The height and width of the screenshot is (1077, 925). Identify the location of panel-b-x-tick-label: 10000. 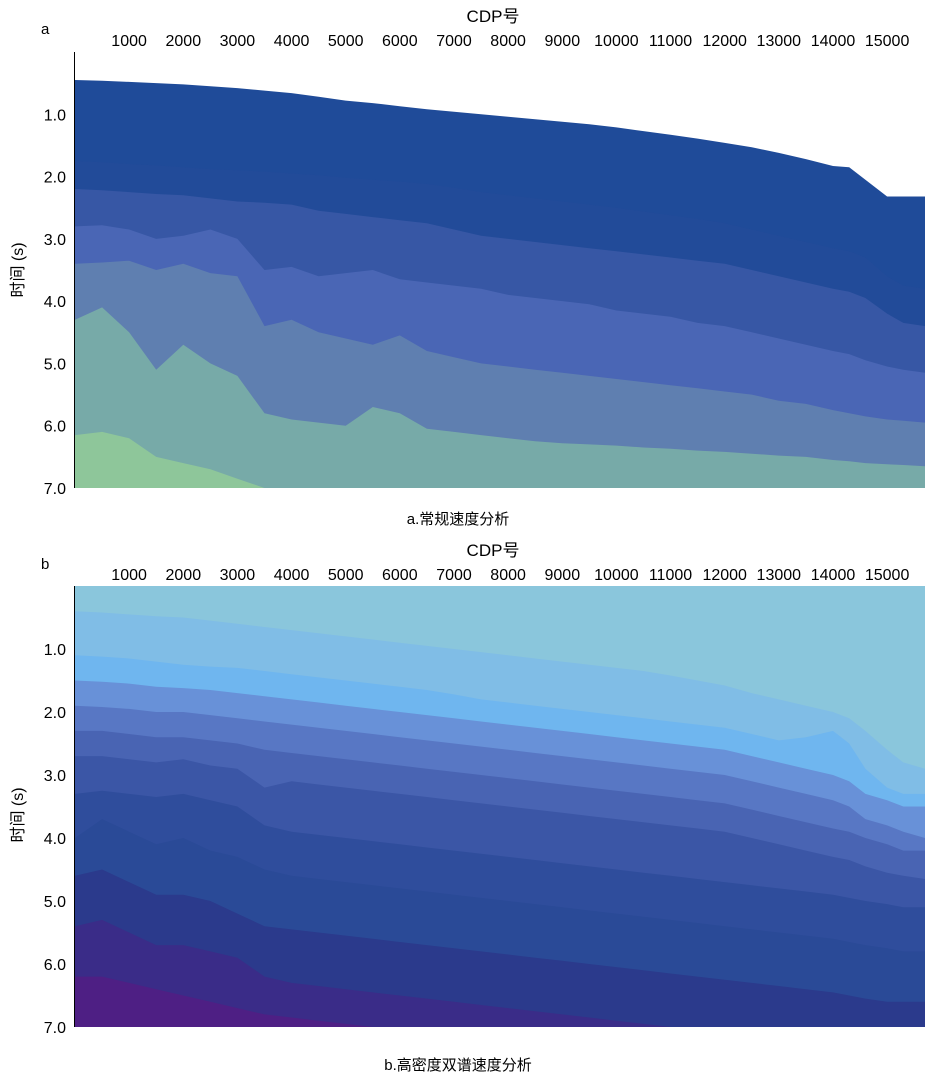
(616, 575).